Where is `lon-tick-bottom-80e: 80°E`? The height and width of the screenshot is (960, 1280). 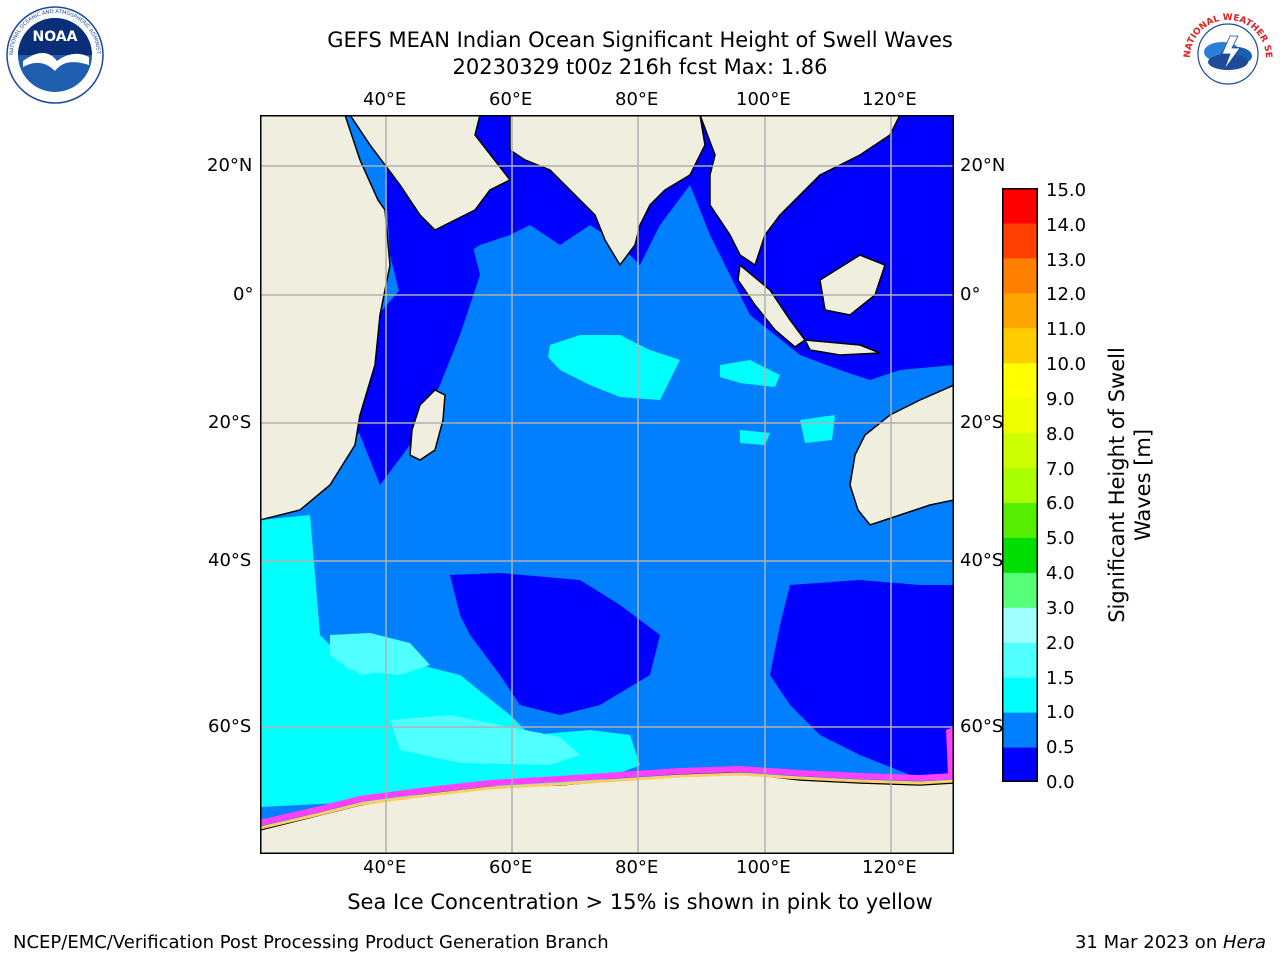 lon-tick-bottom-80e: 80°E is located at coordinates (637, 867).